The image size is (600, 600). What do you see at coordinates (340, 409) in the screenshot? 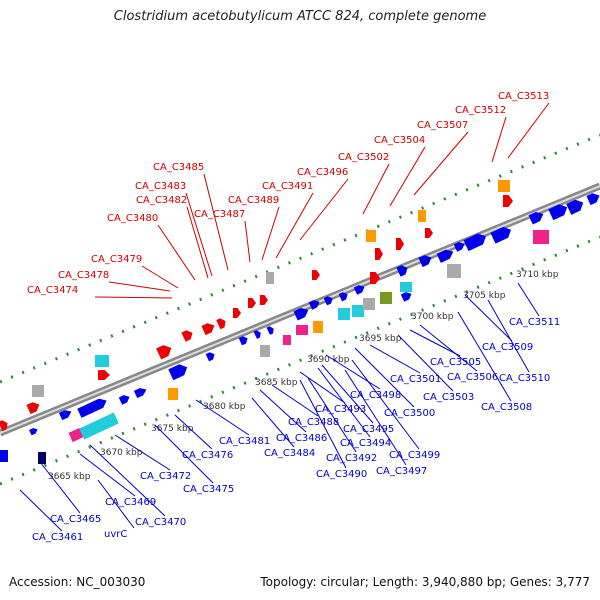
I see `gene-label-ca-c3493: CA_C3493` at bounding box center [340, 409].